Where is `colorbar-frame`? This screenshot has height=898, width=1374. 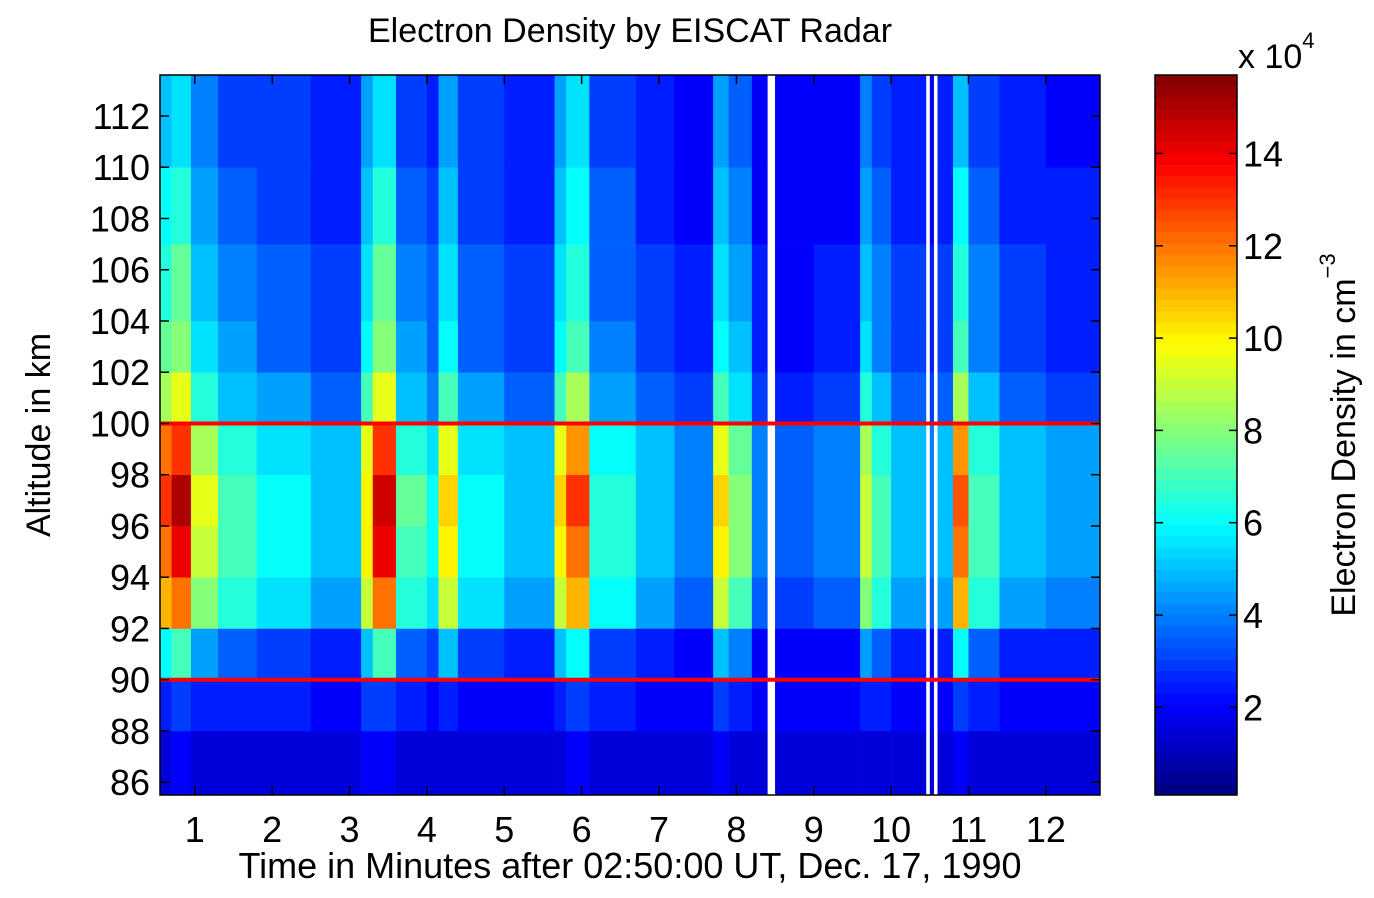 colorbar-frame is located at coordinates (1196, 435).